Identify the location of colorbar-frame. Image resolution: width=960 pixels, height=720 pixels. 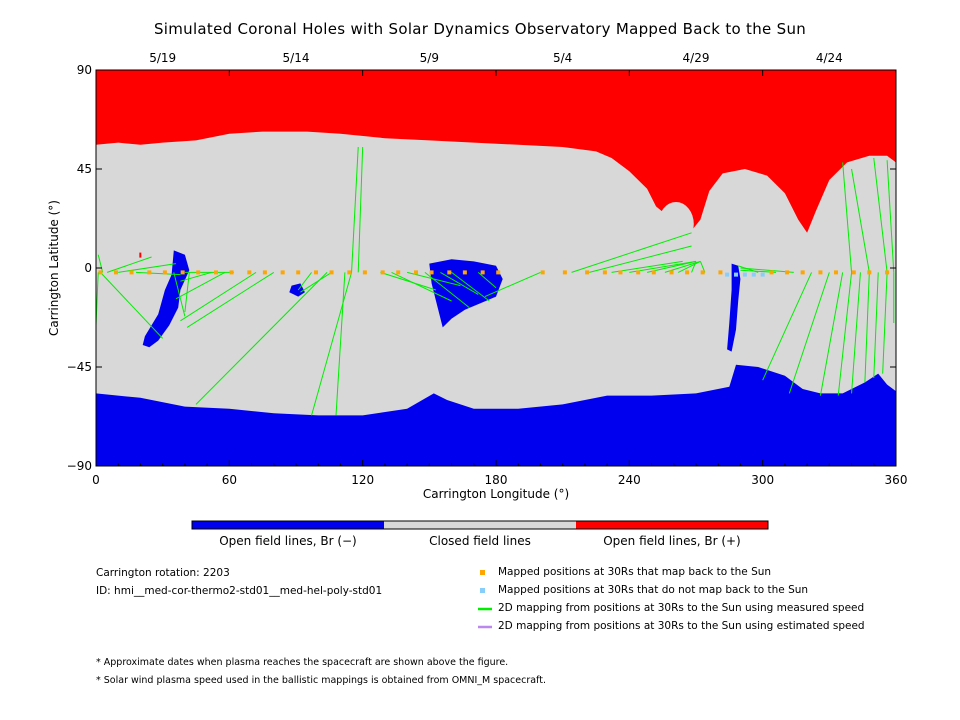
(480, 525).